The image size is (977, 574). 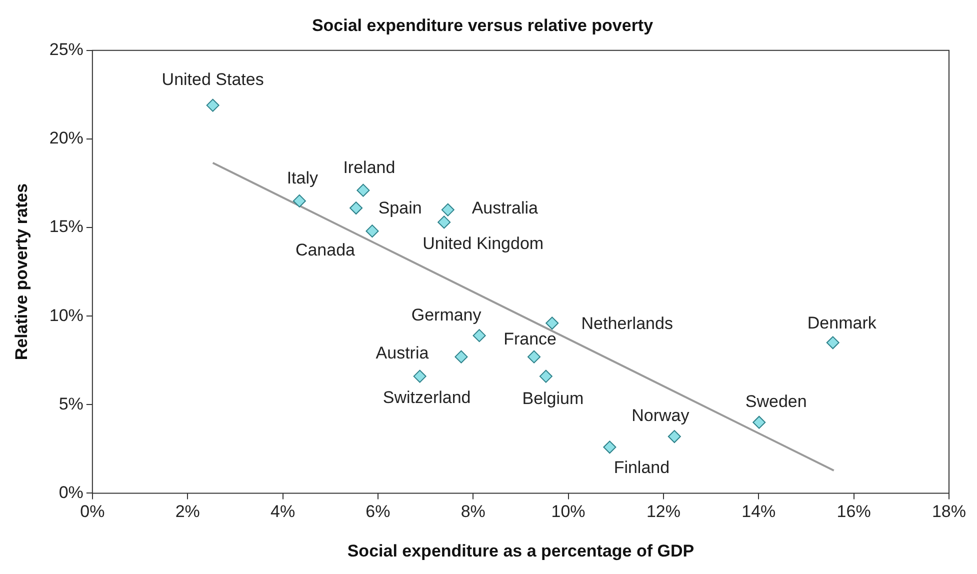 I want to click on y-tick-label: 15%, so click(x=66, y=226).